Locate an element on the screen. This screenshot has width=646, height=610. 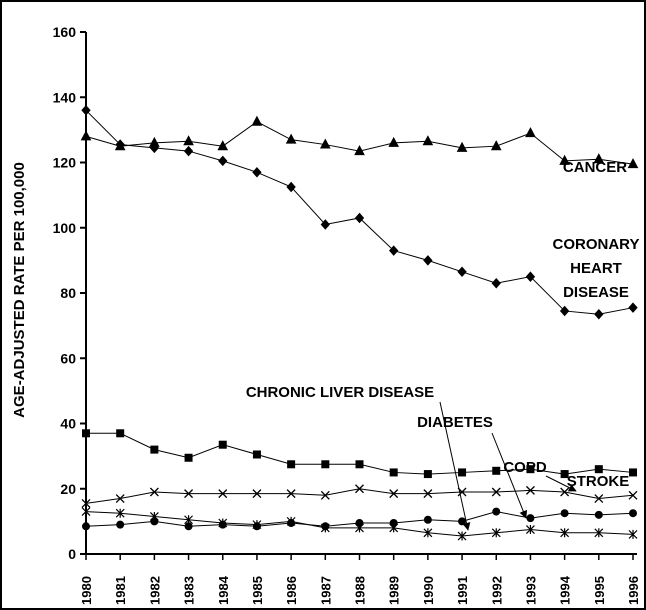
y-tick-label: 20 is located at coordinates (68, 489).